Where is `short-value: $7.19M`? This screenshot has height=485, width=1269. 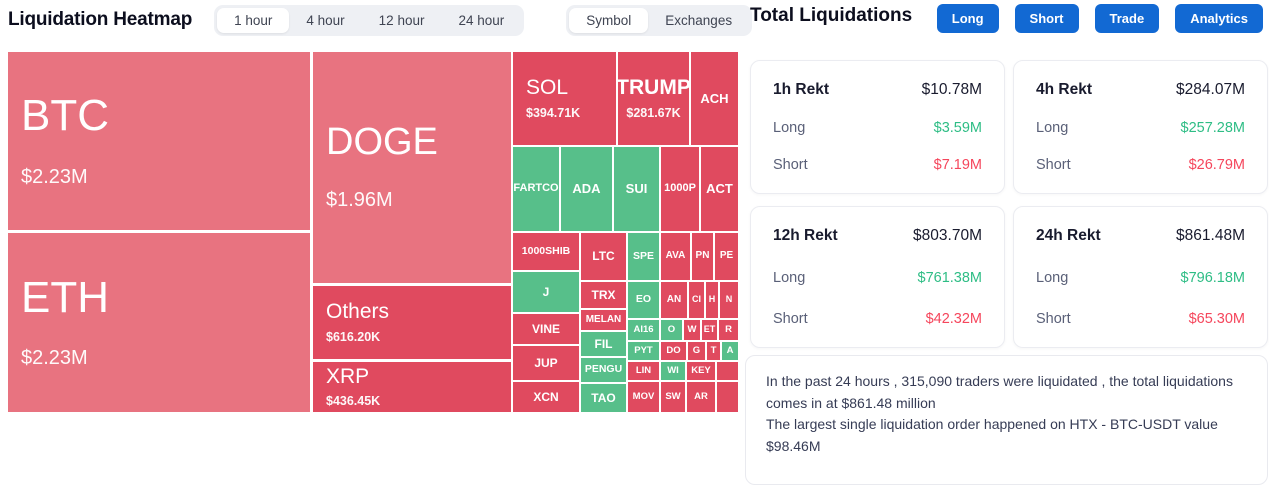
short-value: $7.19M is located at coordinates (957, 165).